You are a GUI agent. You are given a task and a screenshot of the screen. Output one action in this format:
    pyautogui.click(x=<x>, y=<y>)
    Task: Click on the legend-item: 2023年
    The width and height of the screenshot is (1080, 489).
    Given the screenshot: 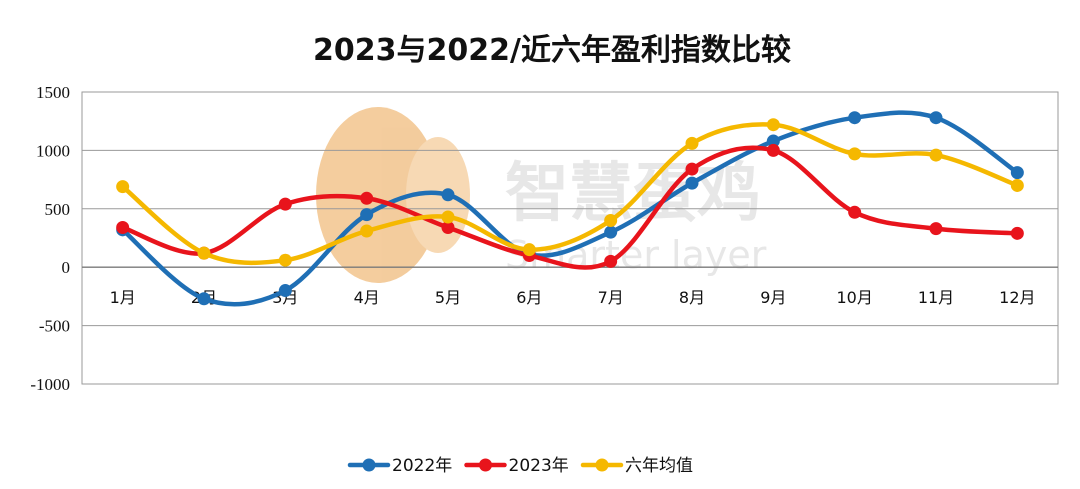 What is the action you would take?
    pyautogui.click(x=516, y=466)
    